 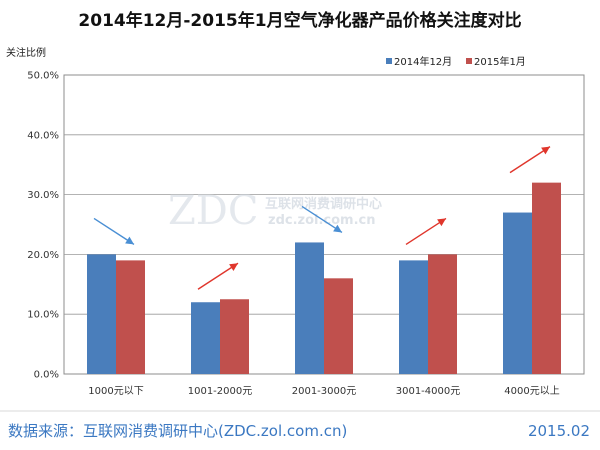 I want to click on x-tick-label: 1001-2000元, so click(x=220, y=391).